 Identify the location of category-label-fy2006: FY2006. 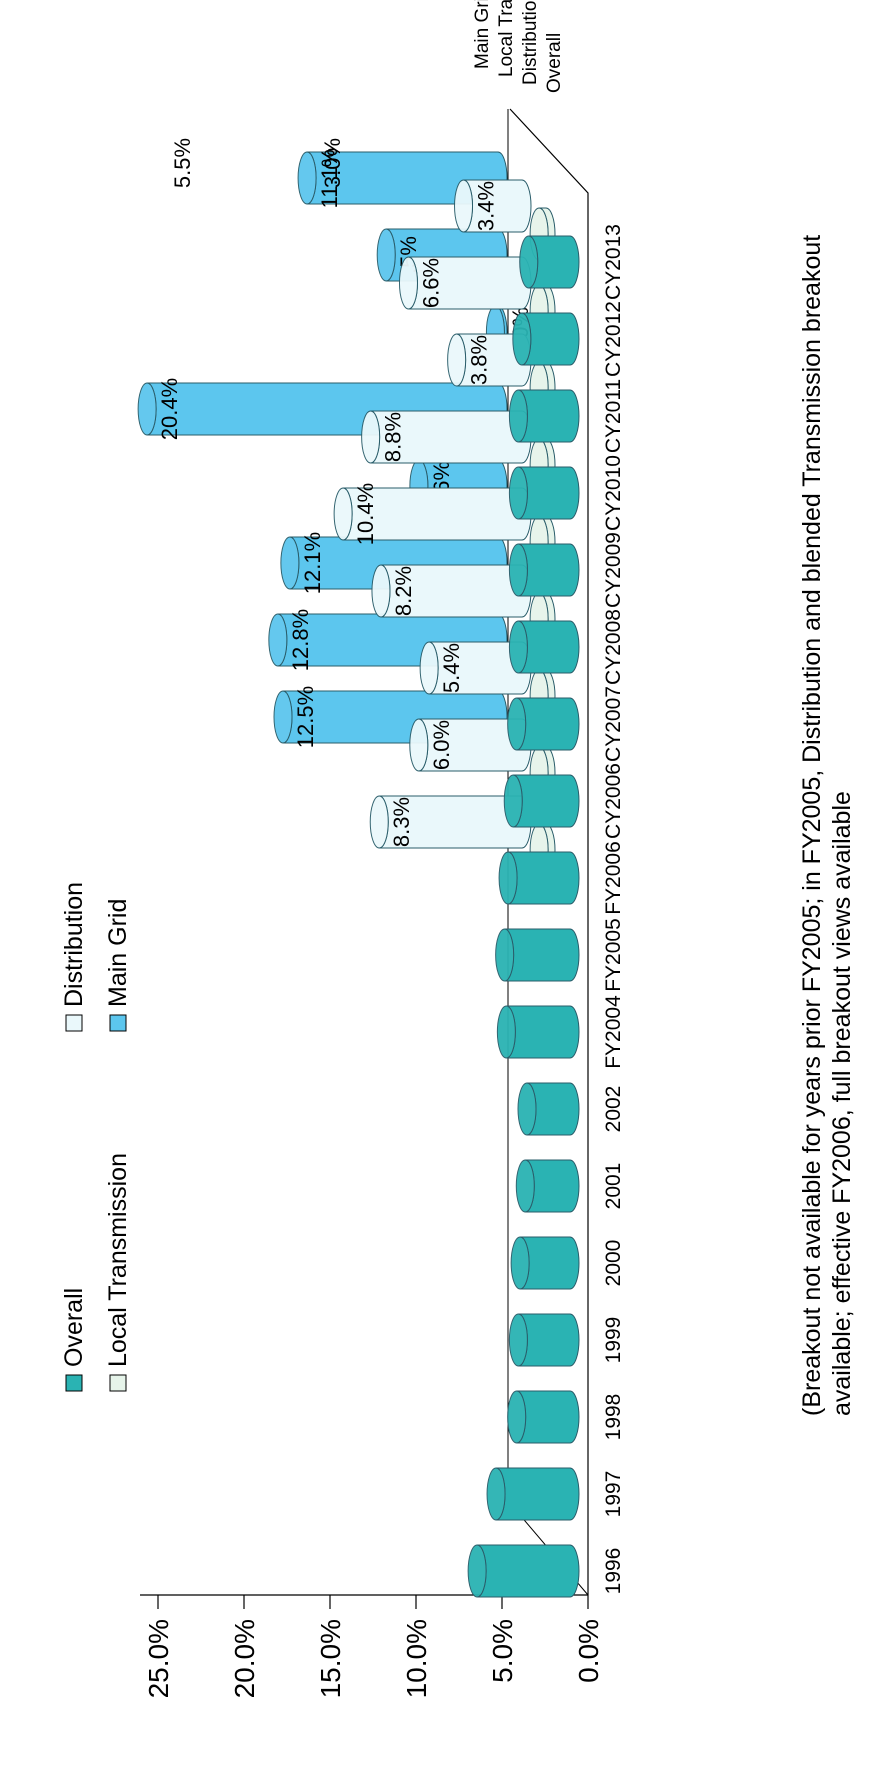
(613, 878).